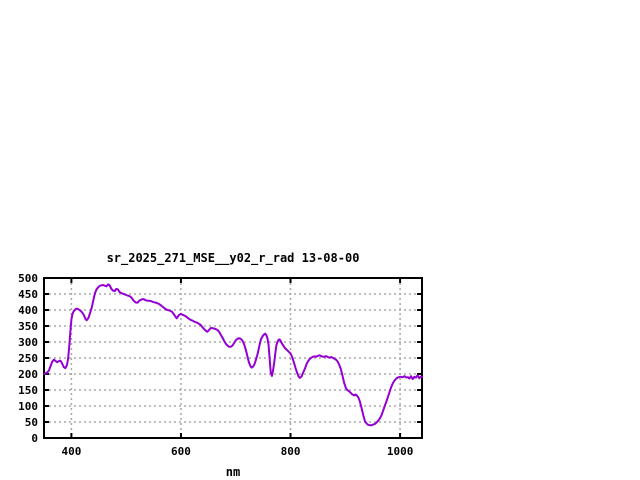  What do you see at coordinates (28, 310) in the screenshot?
I see `y-tick-label: 400` at bounding box center [28, 310].